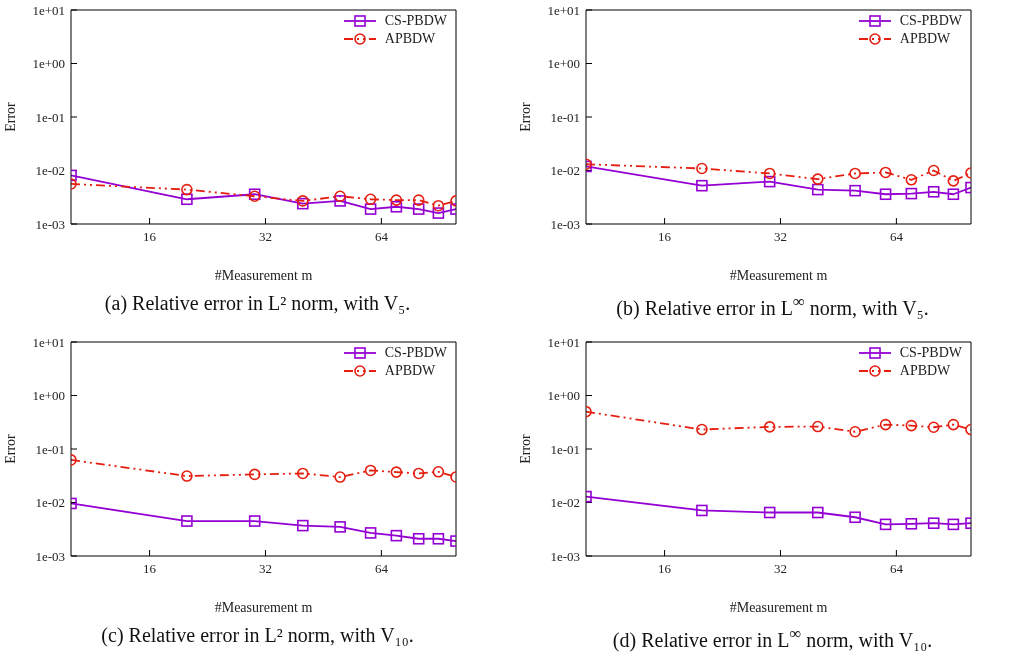 The width and height of the screenshot is (1030, 664). I want to click on text: (b) Relative error in L$^{∞}$ norm, with V₅., so click(772, 306).